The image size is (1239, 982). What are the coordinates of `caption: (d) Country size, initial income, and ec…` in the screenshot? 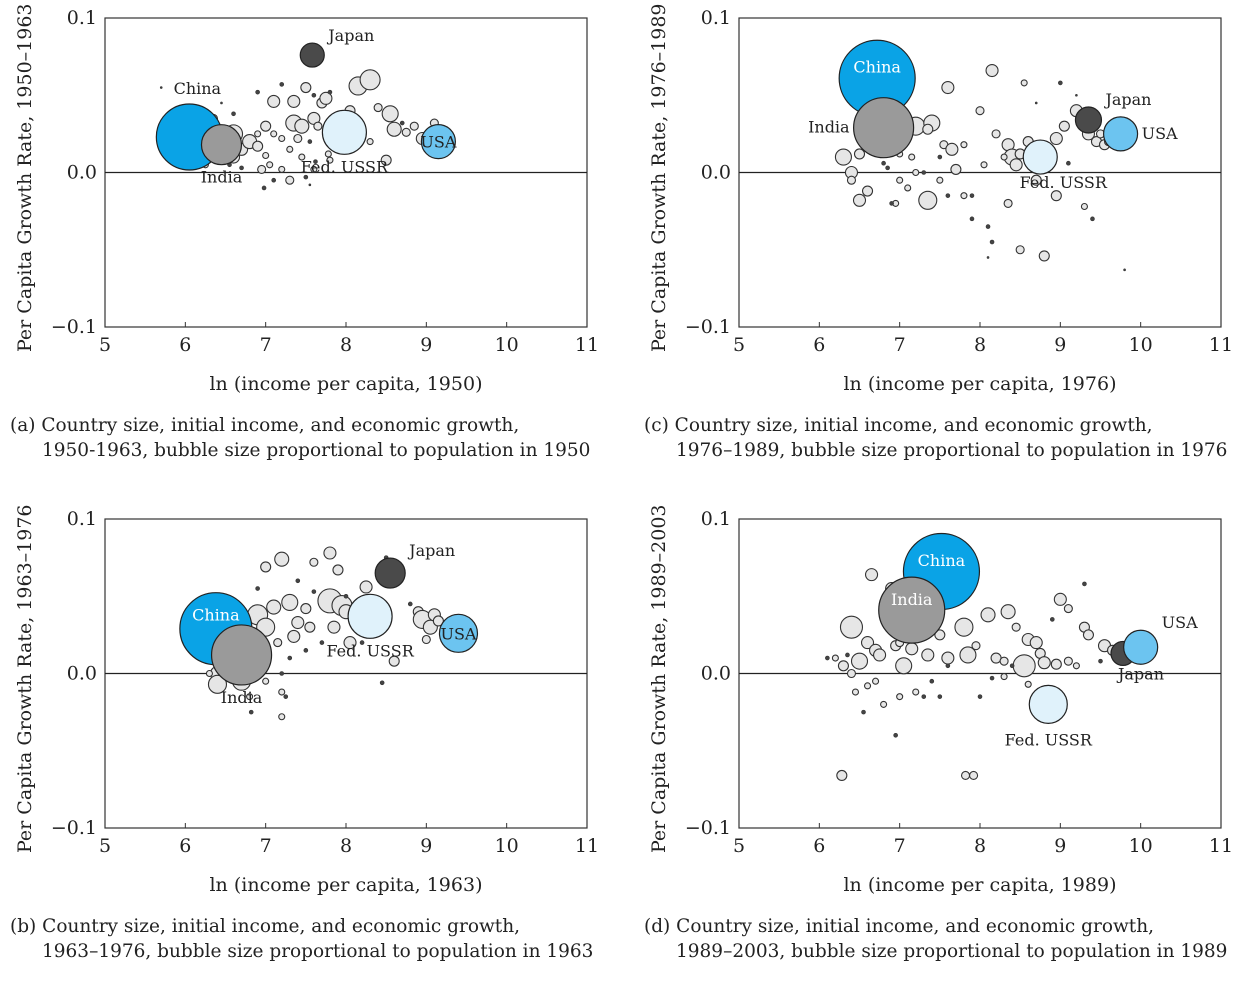 It's located at (935, 939).